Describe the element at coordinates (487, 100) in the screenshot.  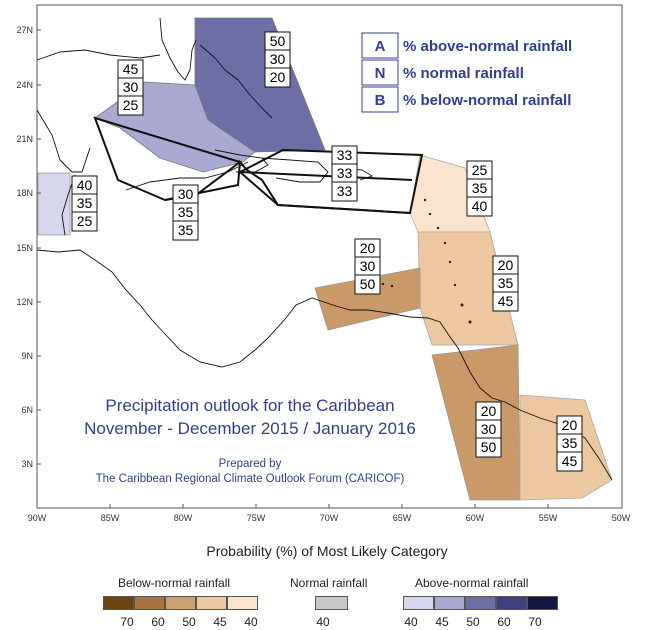
I see `key-text-below: % below-normal rainfall` at that location.